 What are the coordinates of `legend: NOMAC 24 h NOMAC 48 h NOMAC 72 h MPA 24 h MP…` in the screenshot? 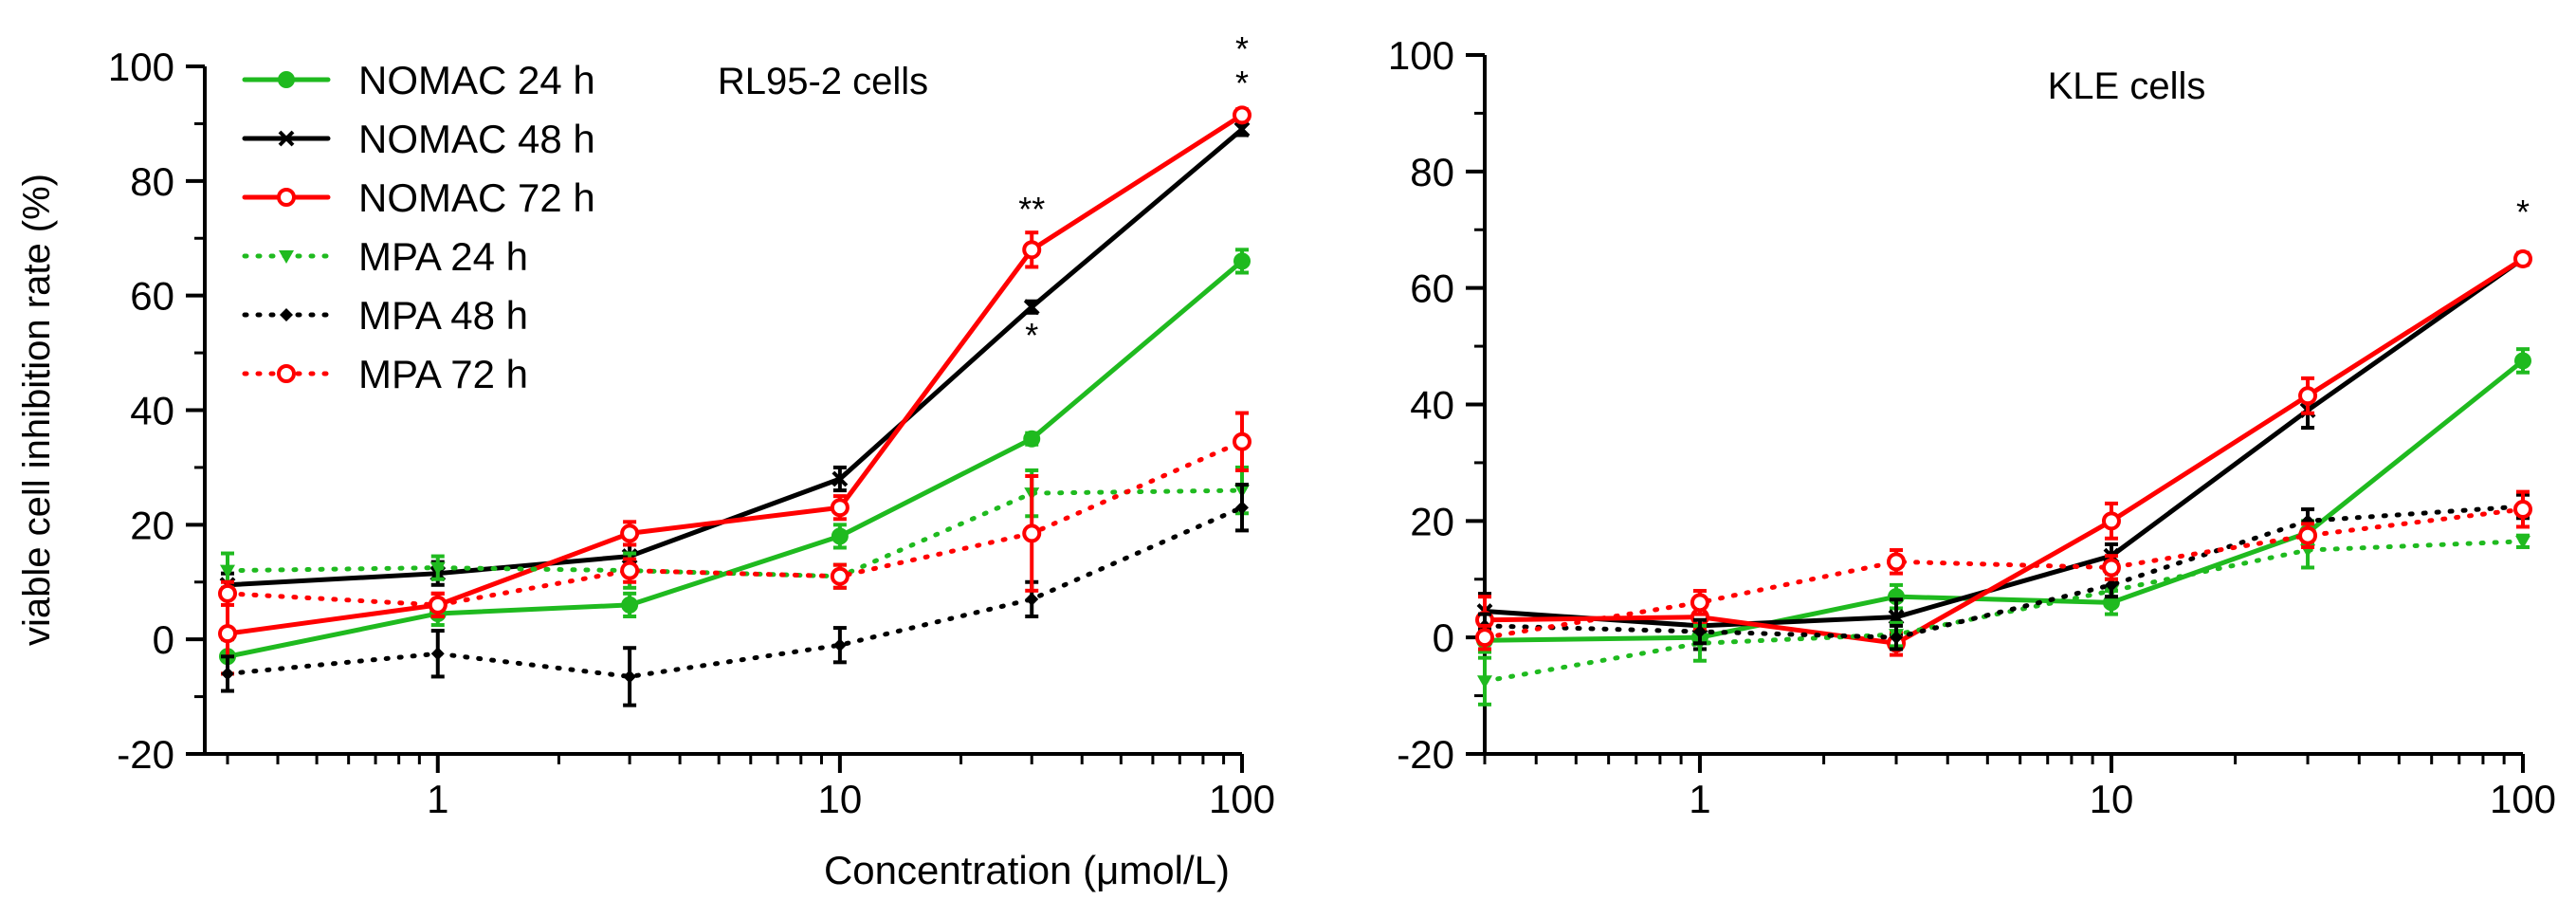 It's located at (418, 227).